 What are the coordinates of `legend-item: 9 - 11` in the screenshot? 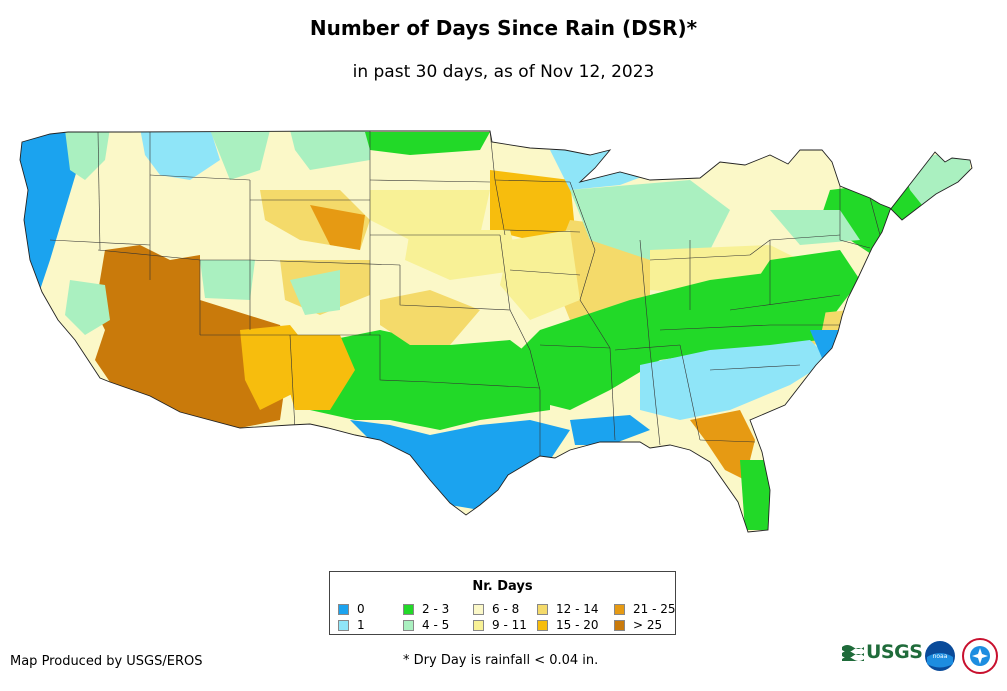 It's located at (500, 625).